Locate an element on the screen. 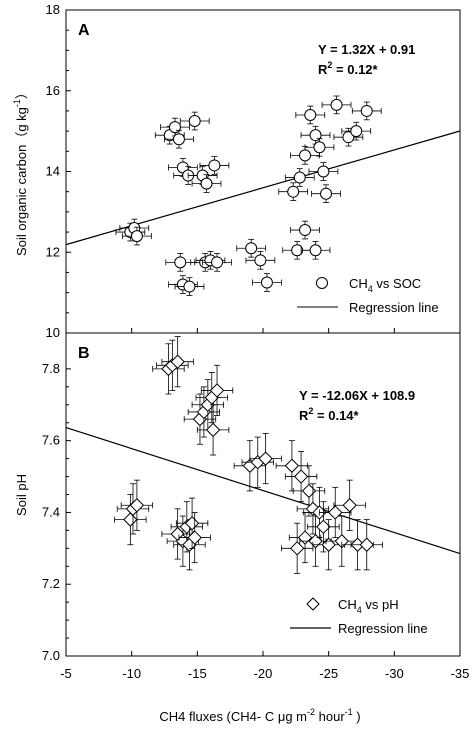 This screenshot has width=474, height=732. legend-a-marker-label-sub: 4 is located at coordinates (370, 289).